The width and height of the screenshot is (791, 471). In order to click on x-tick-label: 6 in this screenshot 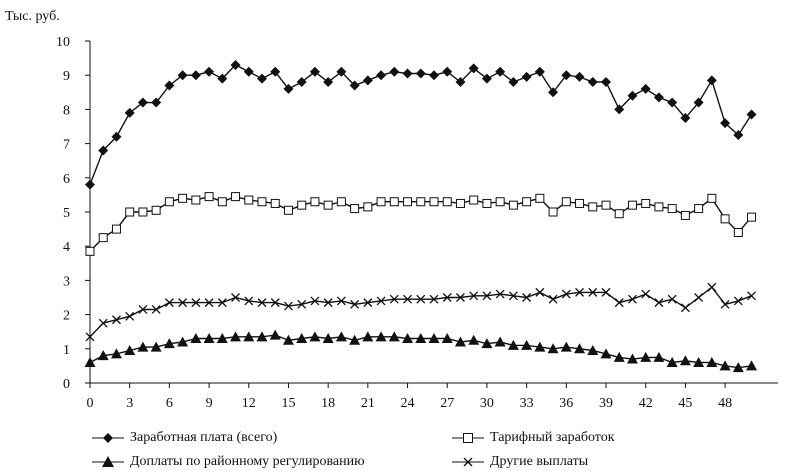, I will do `click(169, 403)`.